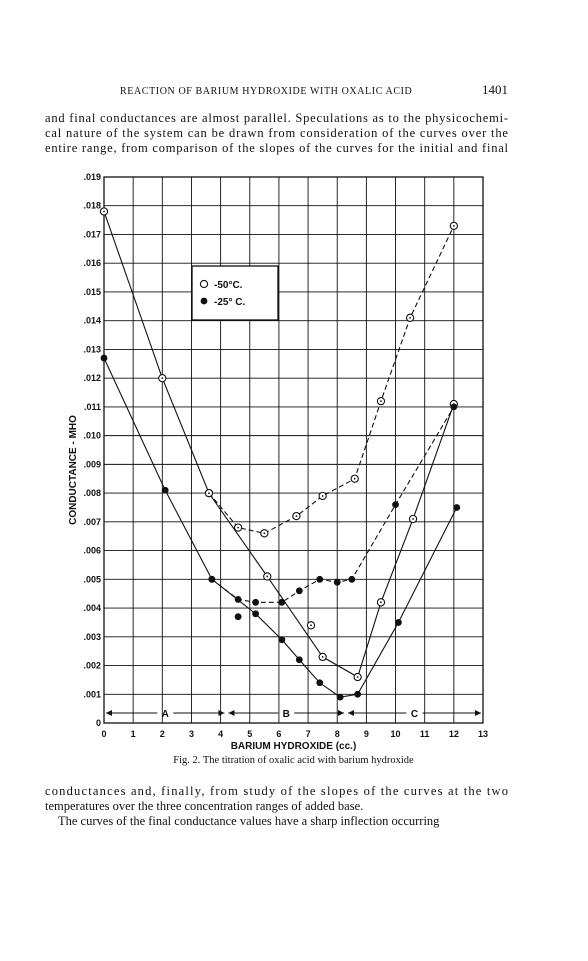 This screenshot has height=961, width=588. Describe the element at coordinates (92, 407) in the screenshot. I see `y-tick-label: .011` at that location.